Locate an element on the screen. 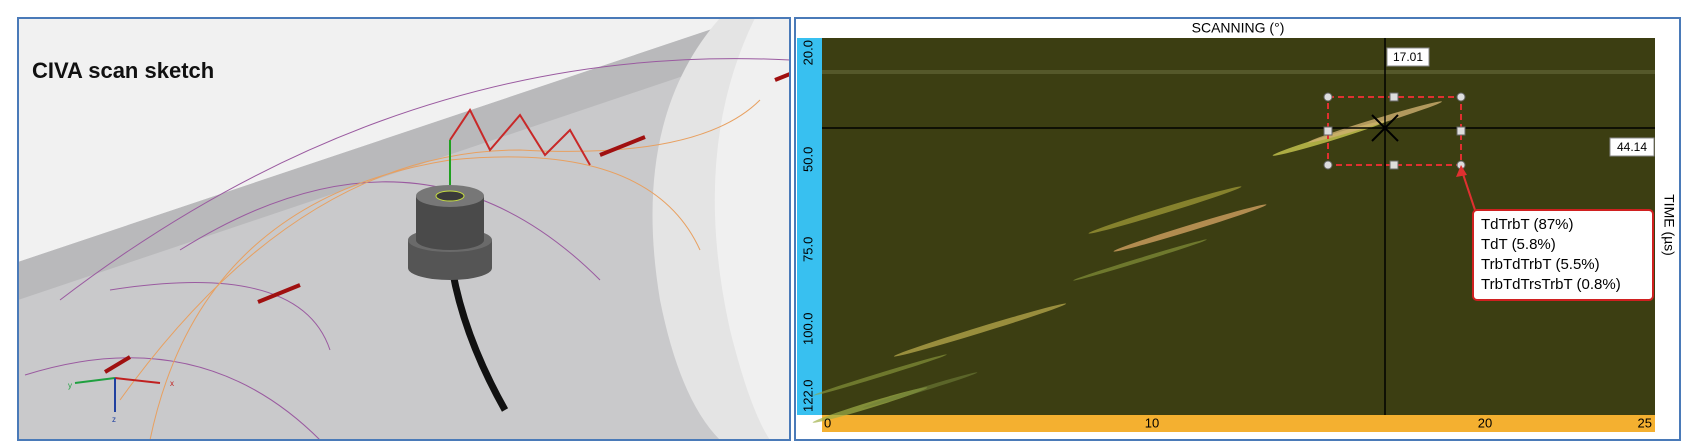 Image resolution: width=1687 pixels, height=445 pixels. cylinder-highlight is located at coordinates (752, 229).